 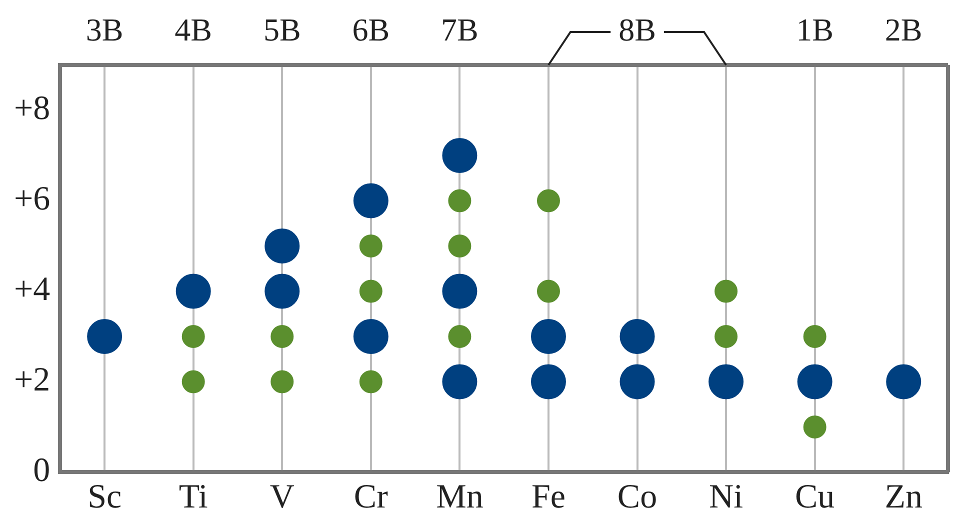 I want to click on text: 7B, so click(x=459, y=29).